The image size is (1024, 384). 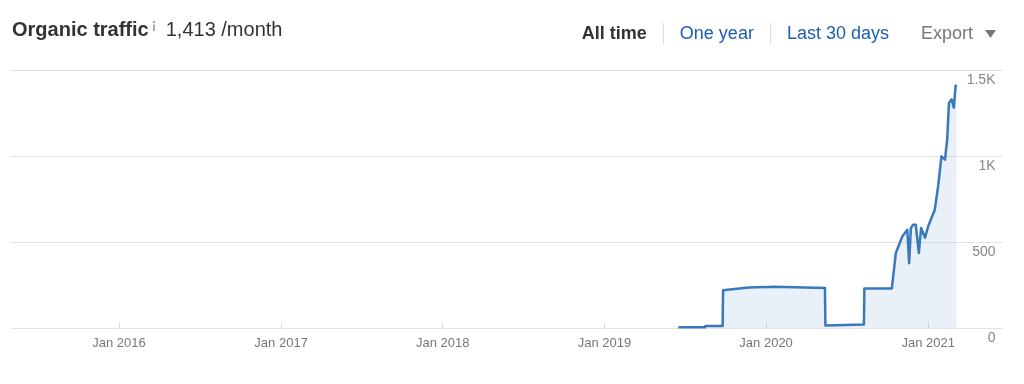 What do you see at coordinates (928, 342) in the screenshot?
I see `x-tick-label: Jan 2021` at bounding box center [928, 342].